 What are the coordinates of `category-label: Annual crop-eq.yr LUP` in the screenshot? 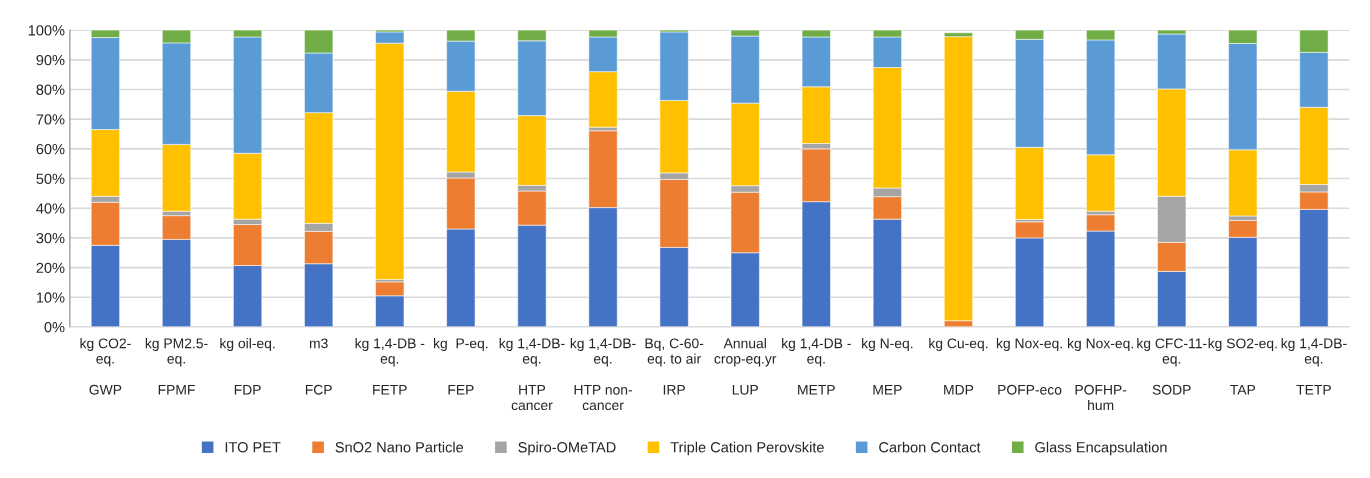 It's located at (745, 366).